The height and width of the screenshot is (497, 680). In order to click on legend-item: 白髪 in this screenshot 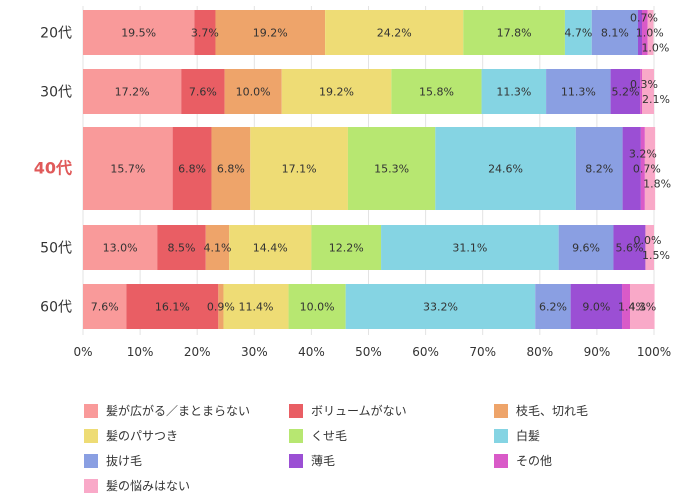, I will do `click(517, 435)`.